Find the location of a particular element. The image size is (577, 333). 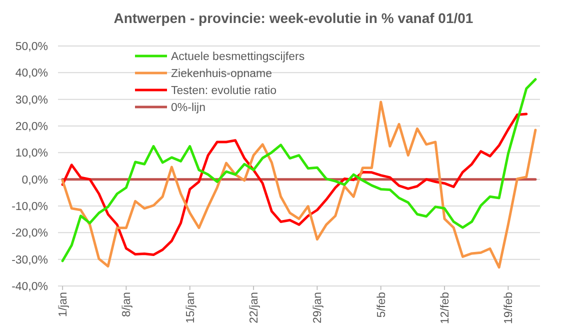

x-tick-label: 19/feb is located at coordinates (509, 308).